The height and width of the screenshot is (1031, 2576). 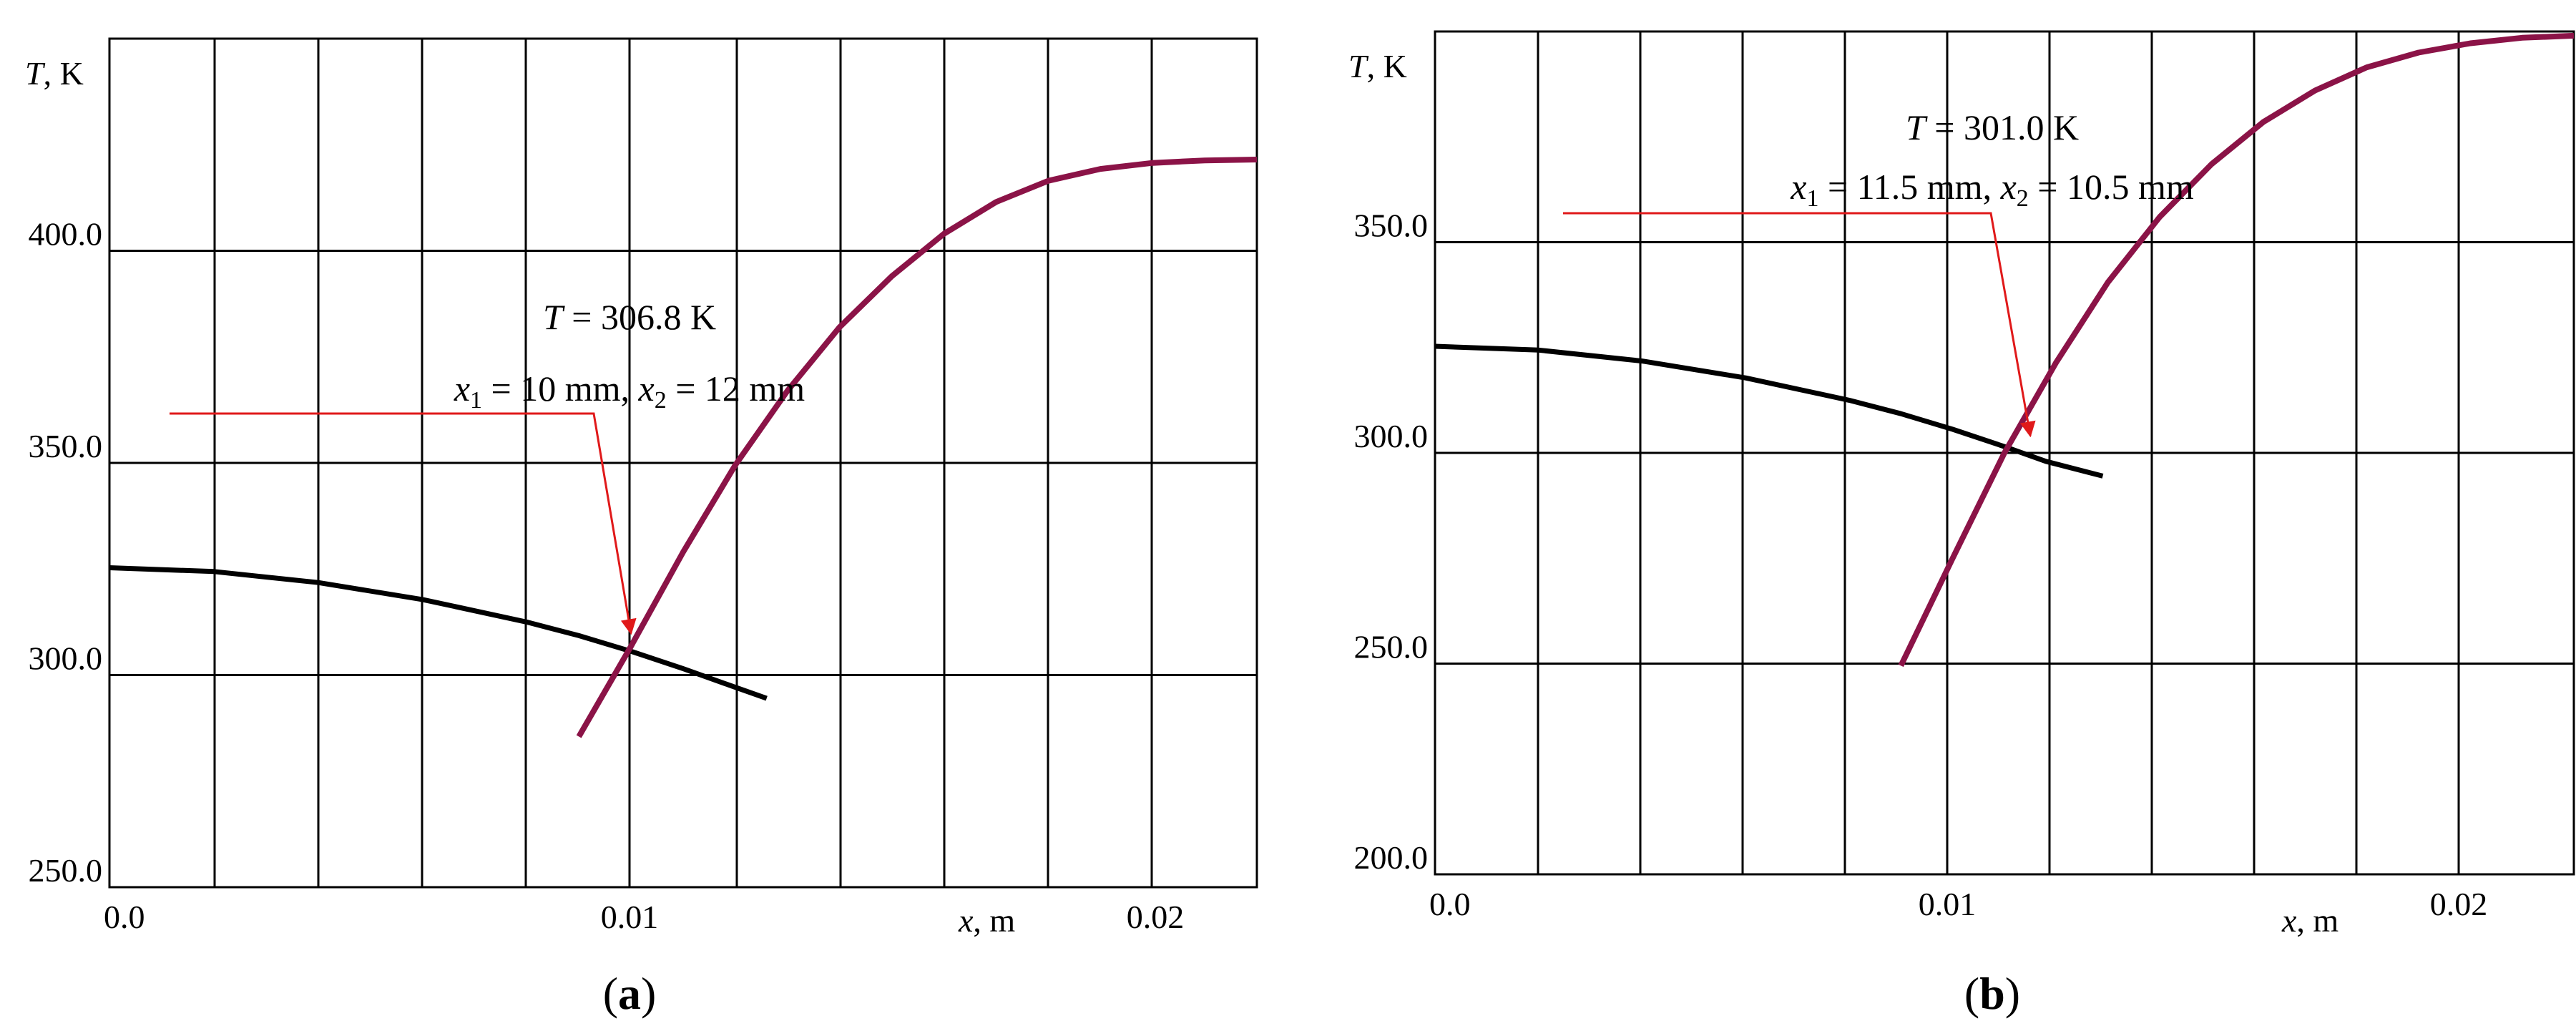 I want to click on series-line-crimson, so click(x=917, y=448).